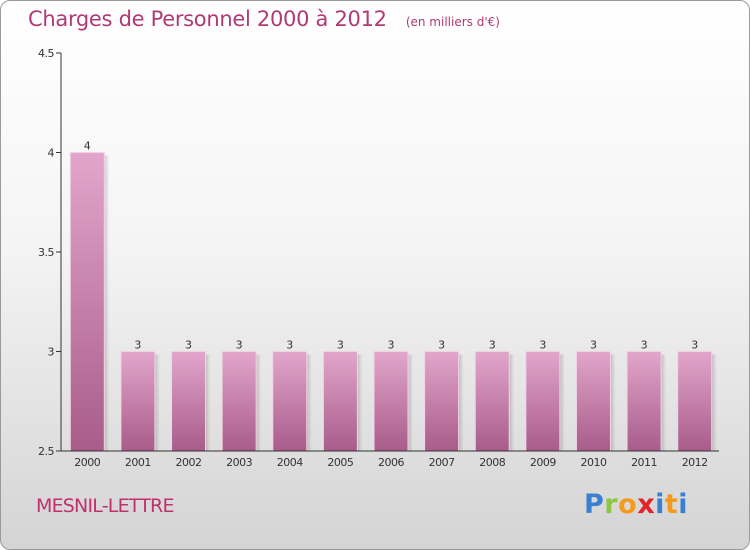 This screenshot has height=550, width=750. What do you see at coordinates (87, 146) in the screenshot?
I see `data-label: 4` at bounding box center [87, 146].